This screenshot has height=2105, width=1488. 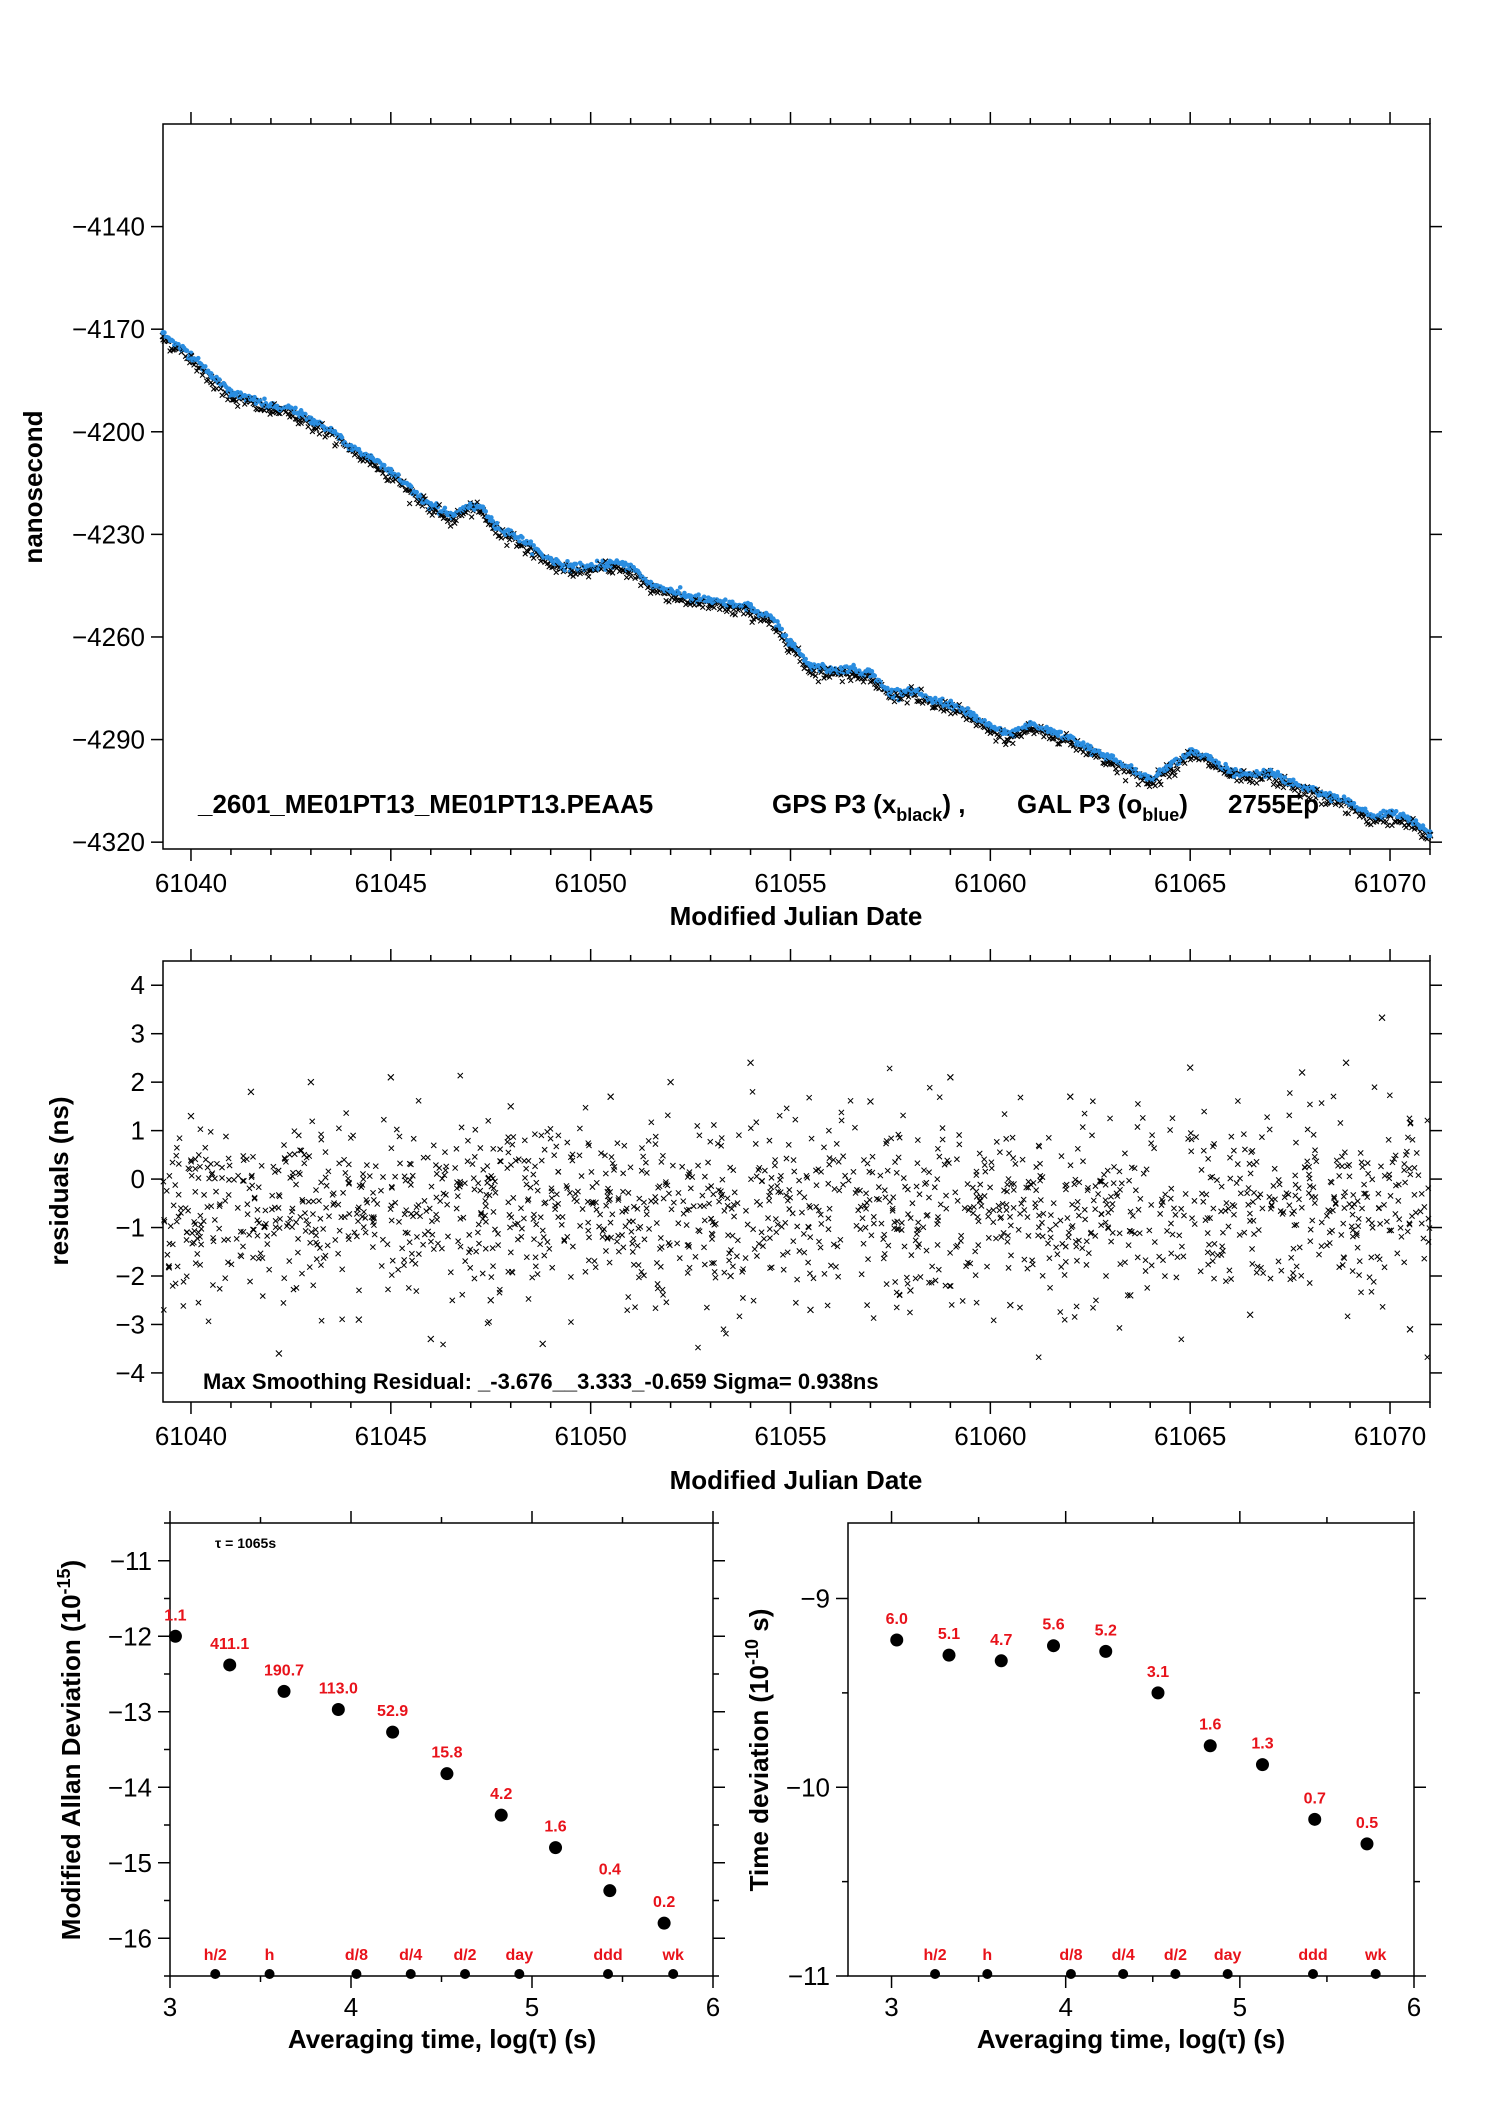 What do you see at coordinates (1158, 1672) in the screenshot?
I see `deviation-point-label: 3.1` at bounding box center [1158, 1672].